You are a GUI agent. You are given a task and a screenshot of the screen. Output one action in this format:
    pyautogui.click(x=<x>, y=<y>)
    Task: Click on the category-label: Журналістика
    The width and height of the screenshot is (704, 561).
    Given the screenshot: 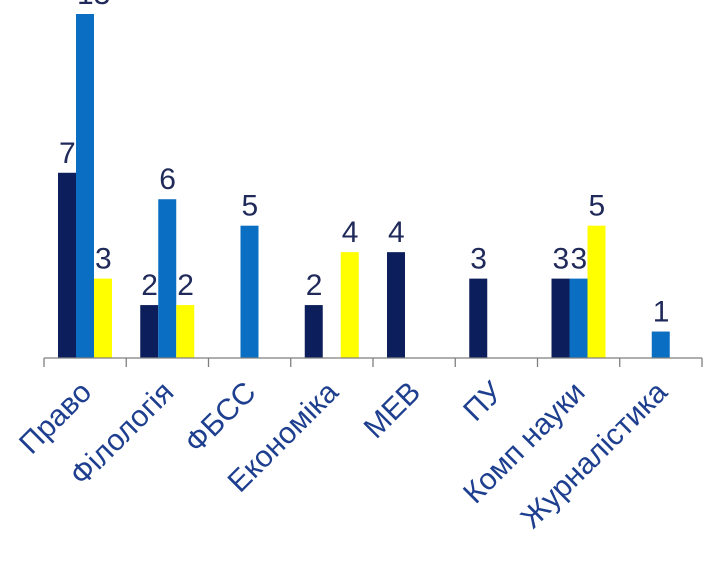 What is the action you would take?
    pyautogui.click(x=594, y=454)
    